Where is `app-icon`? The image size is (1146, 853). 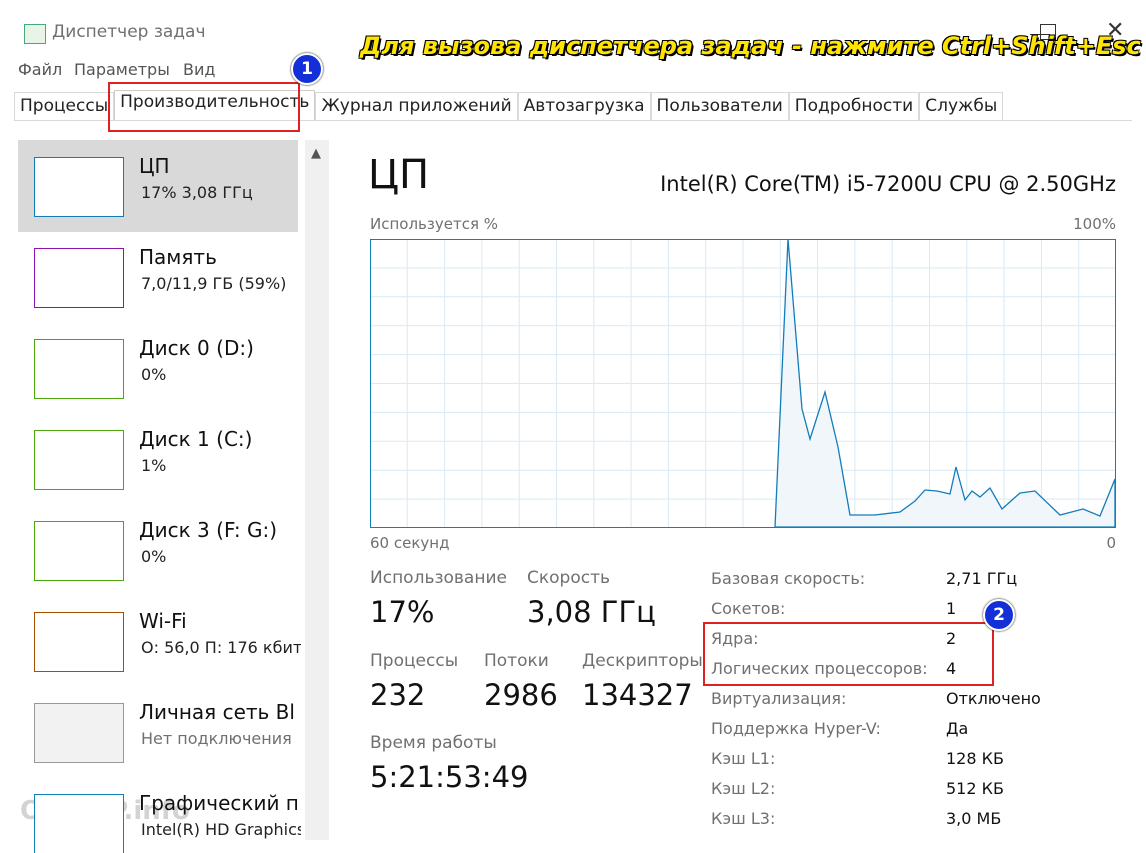 app-icon is located at coordinates (35, 34).